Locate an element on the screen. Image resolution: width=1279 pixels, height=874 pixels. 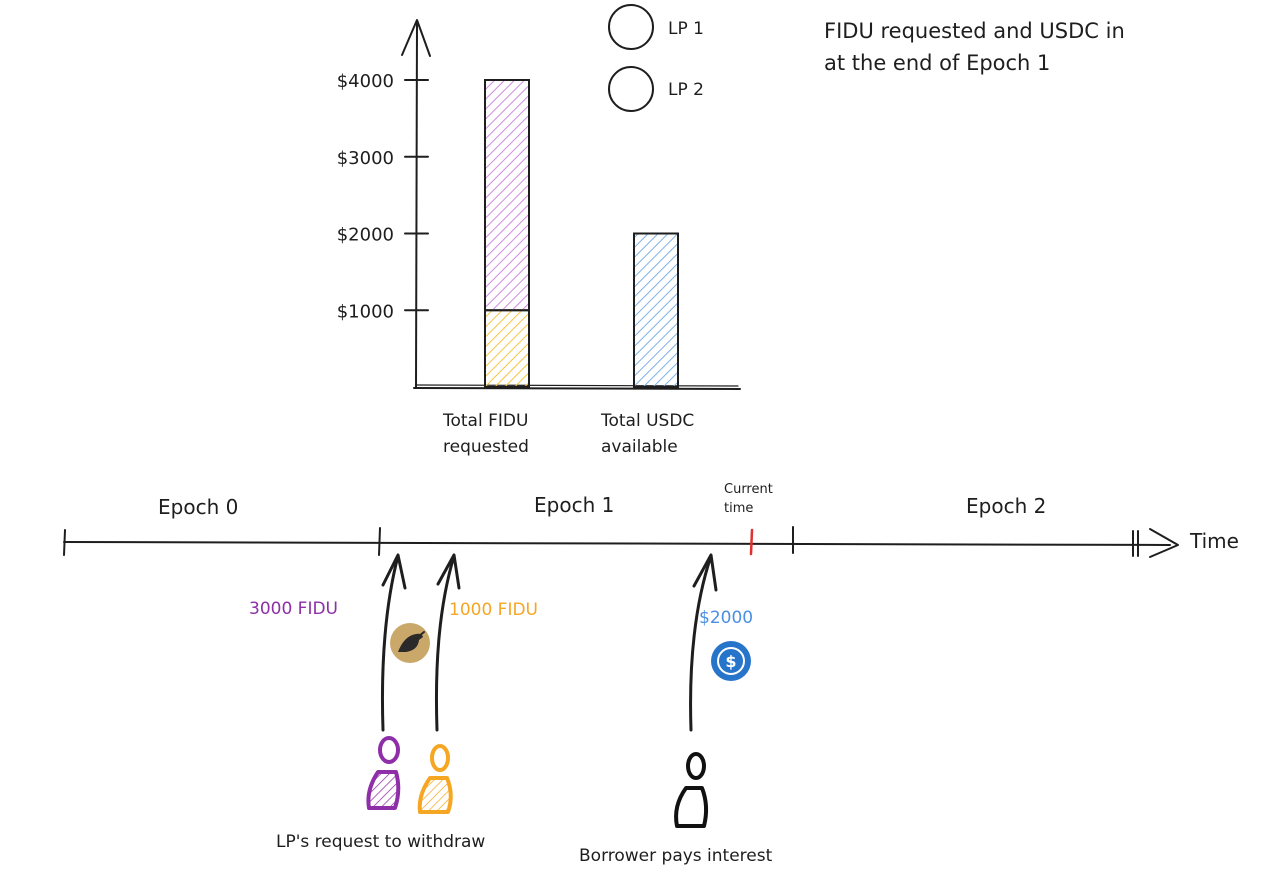
y-tick-label: $1000 is located at coordinates (365, 311).